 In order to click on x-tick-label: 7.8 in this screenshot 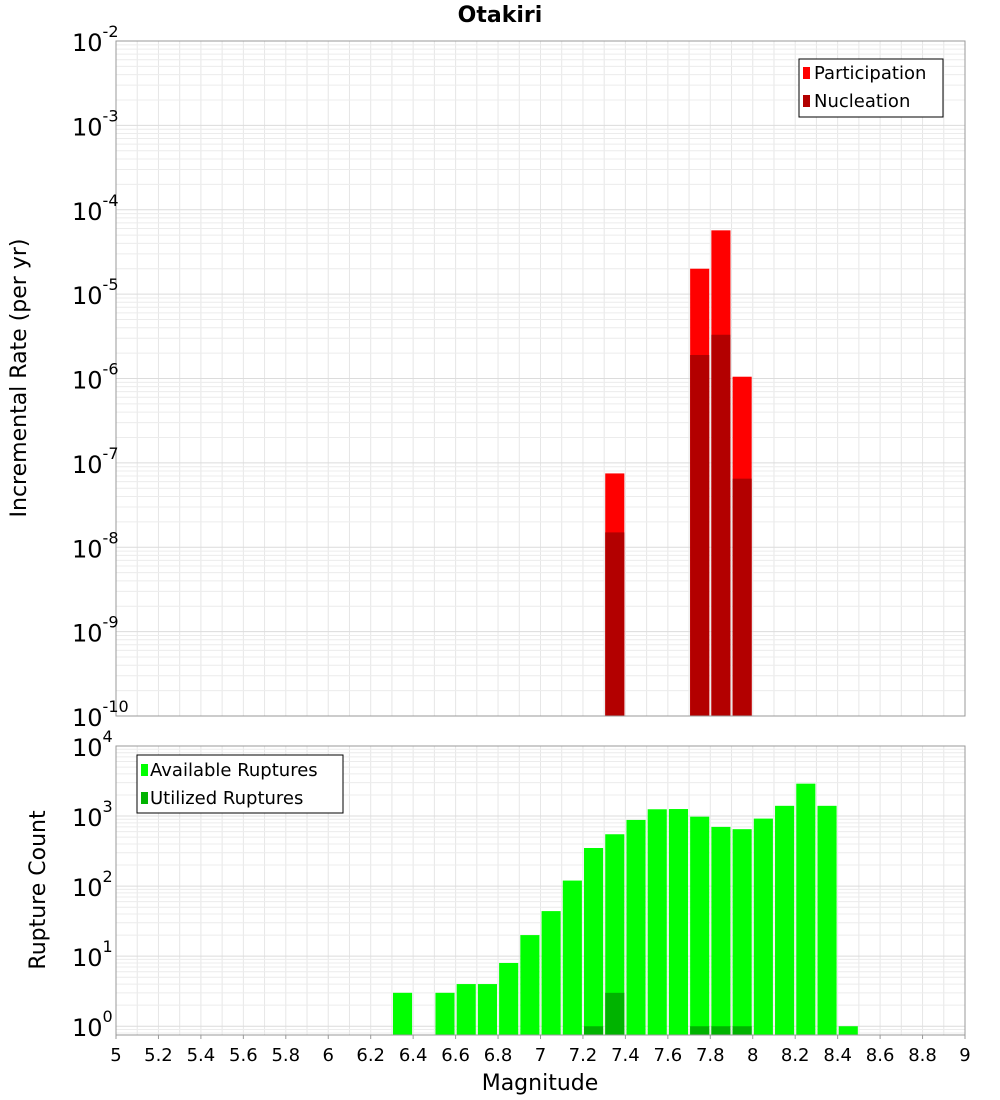, I will do `click(710, 1055)`.